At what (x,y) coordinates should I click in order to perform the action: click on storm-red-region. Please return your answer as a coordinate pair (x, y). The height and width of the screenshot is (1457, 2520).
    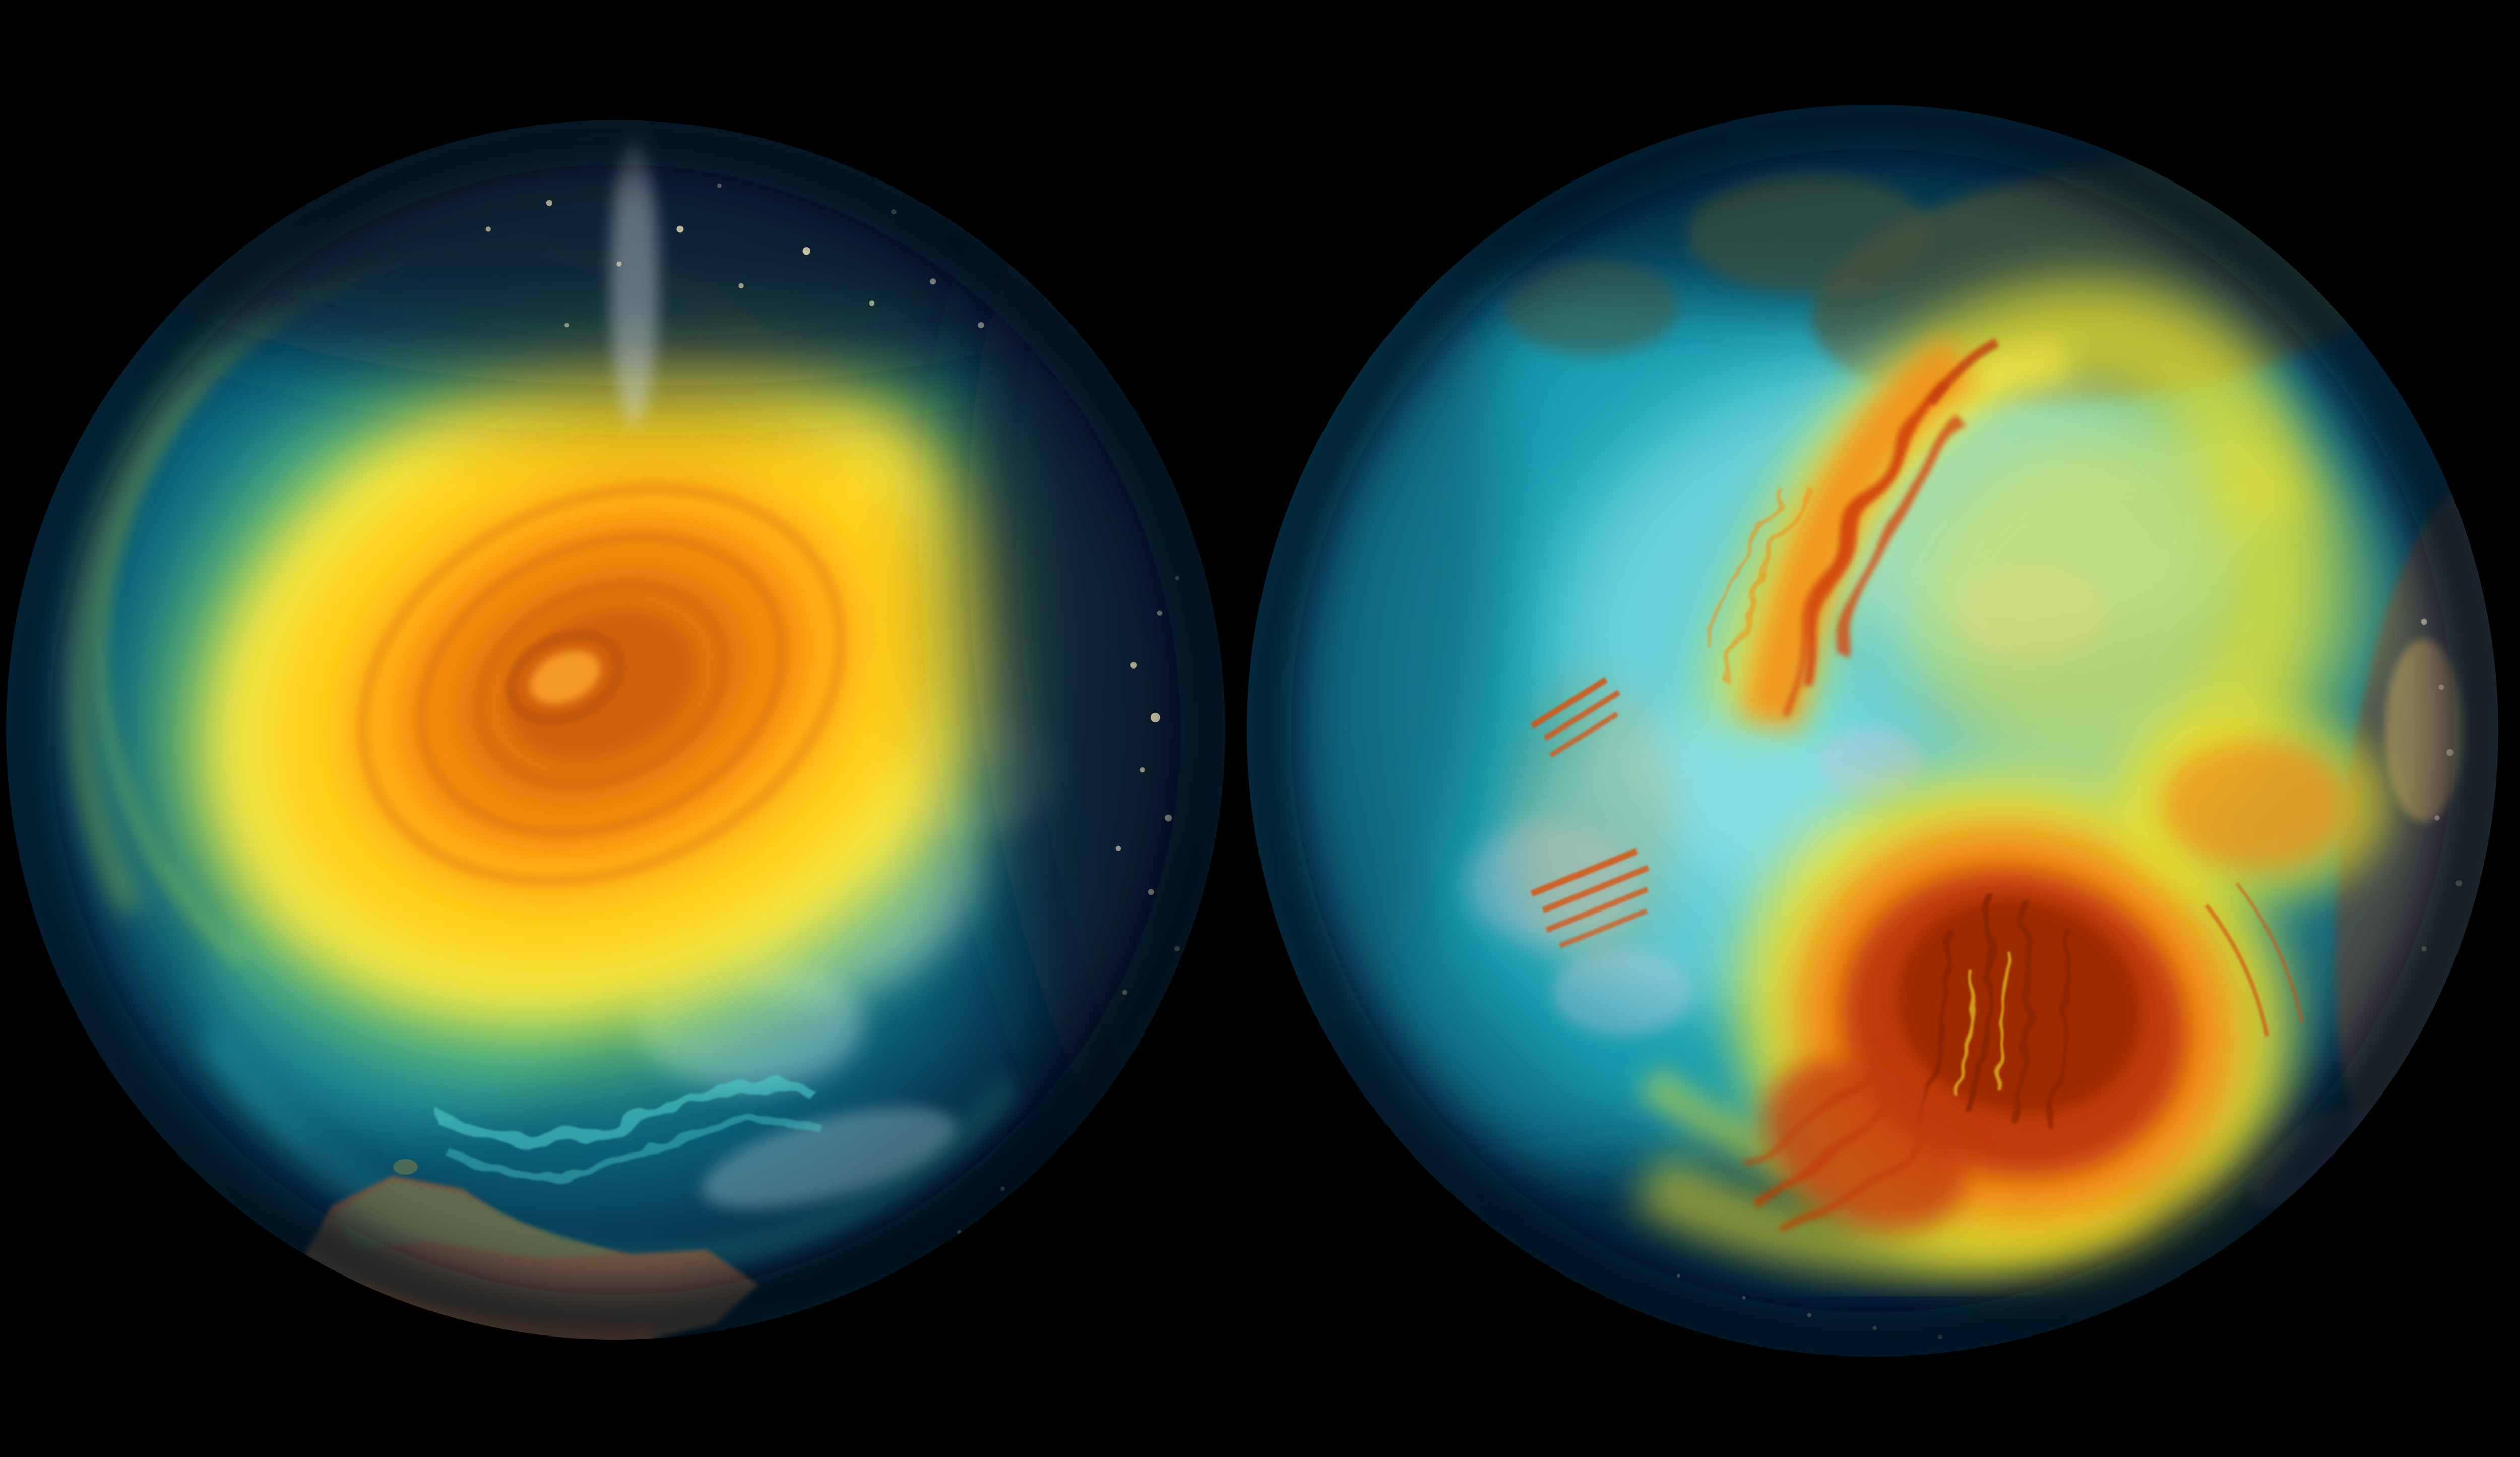
    Looking at the image, I should click on (2063, 989).